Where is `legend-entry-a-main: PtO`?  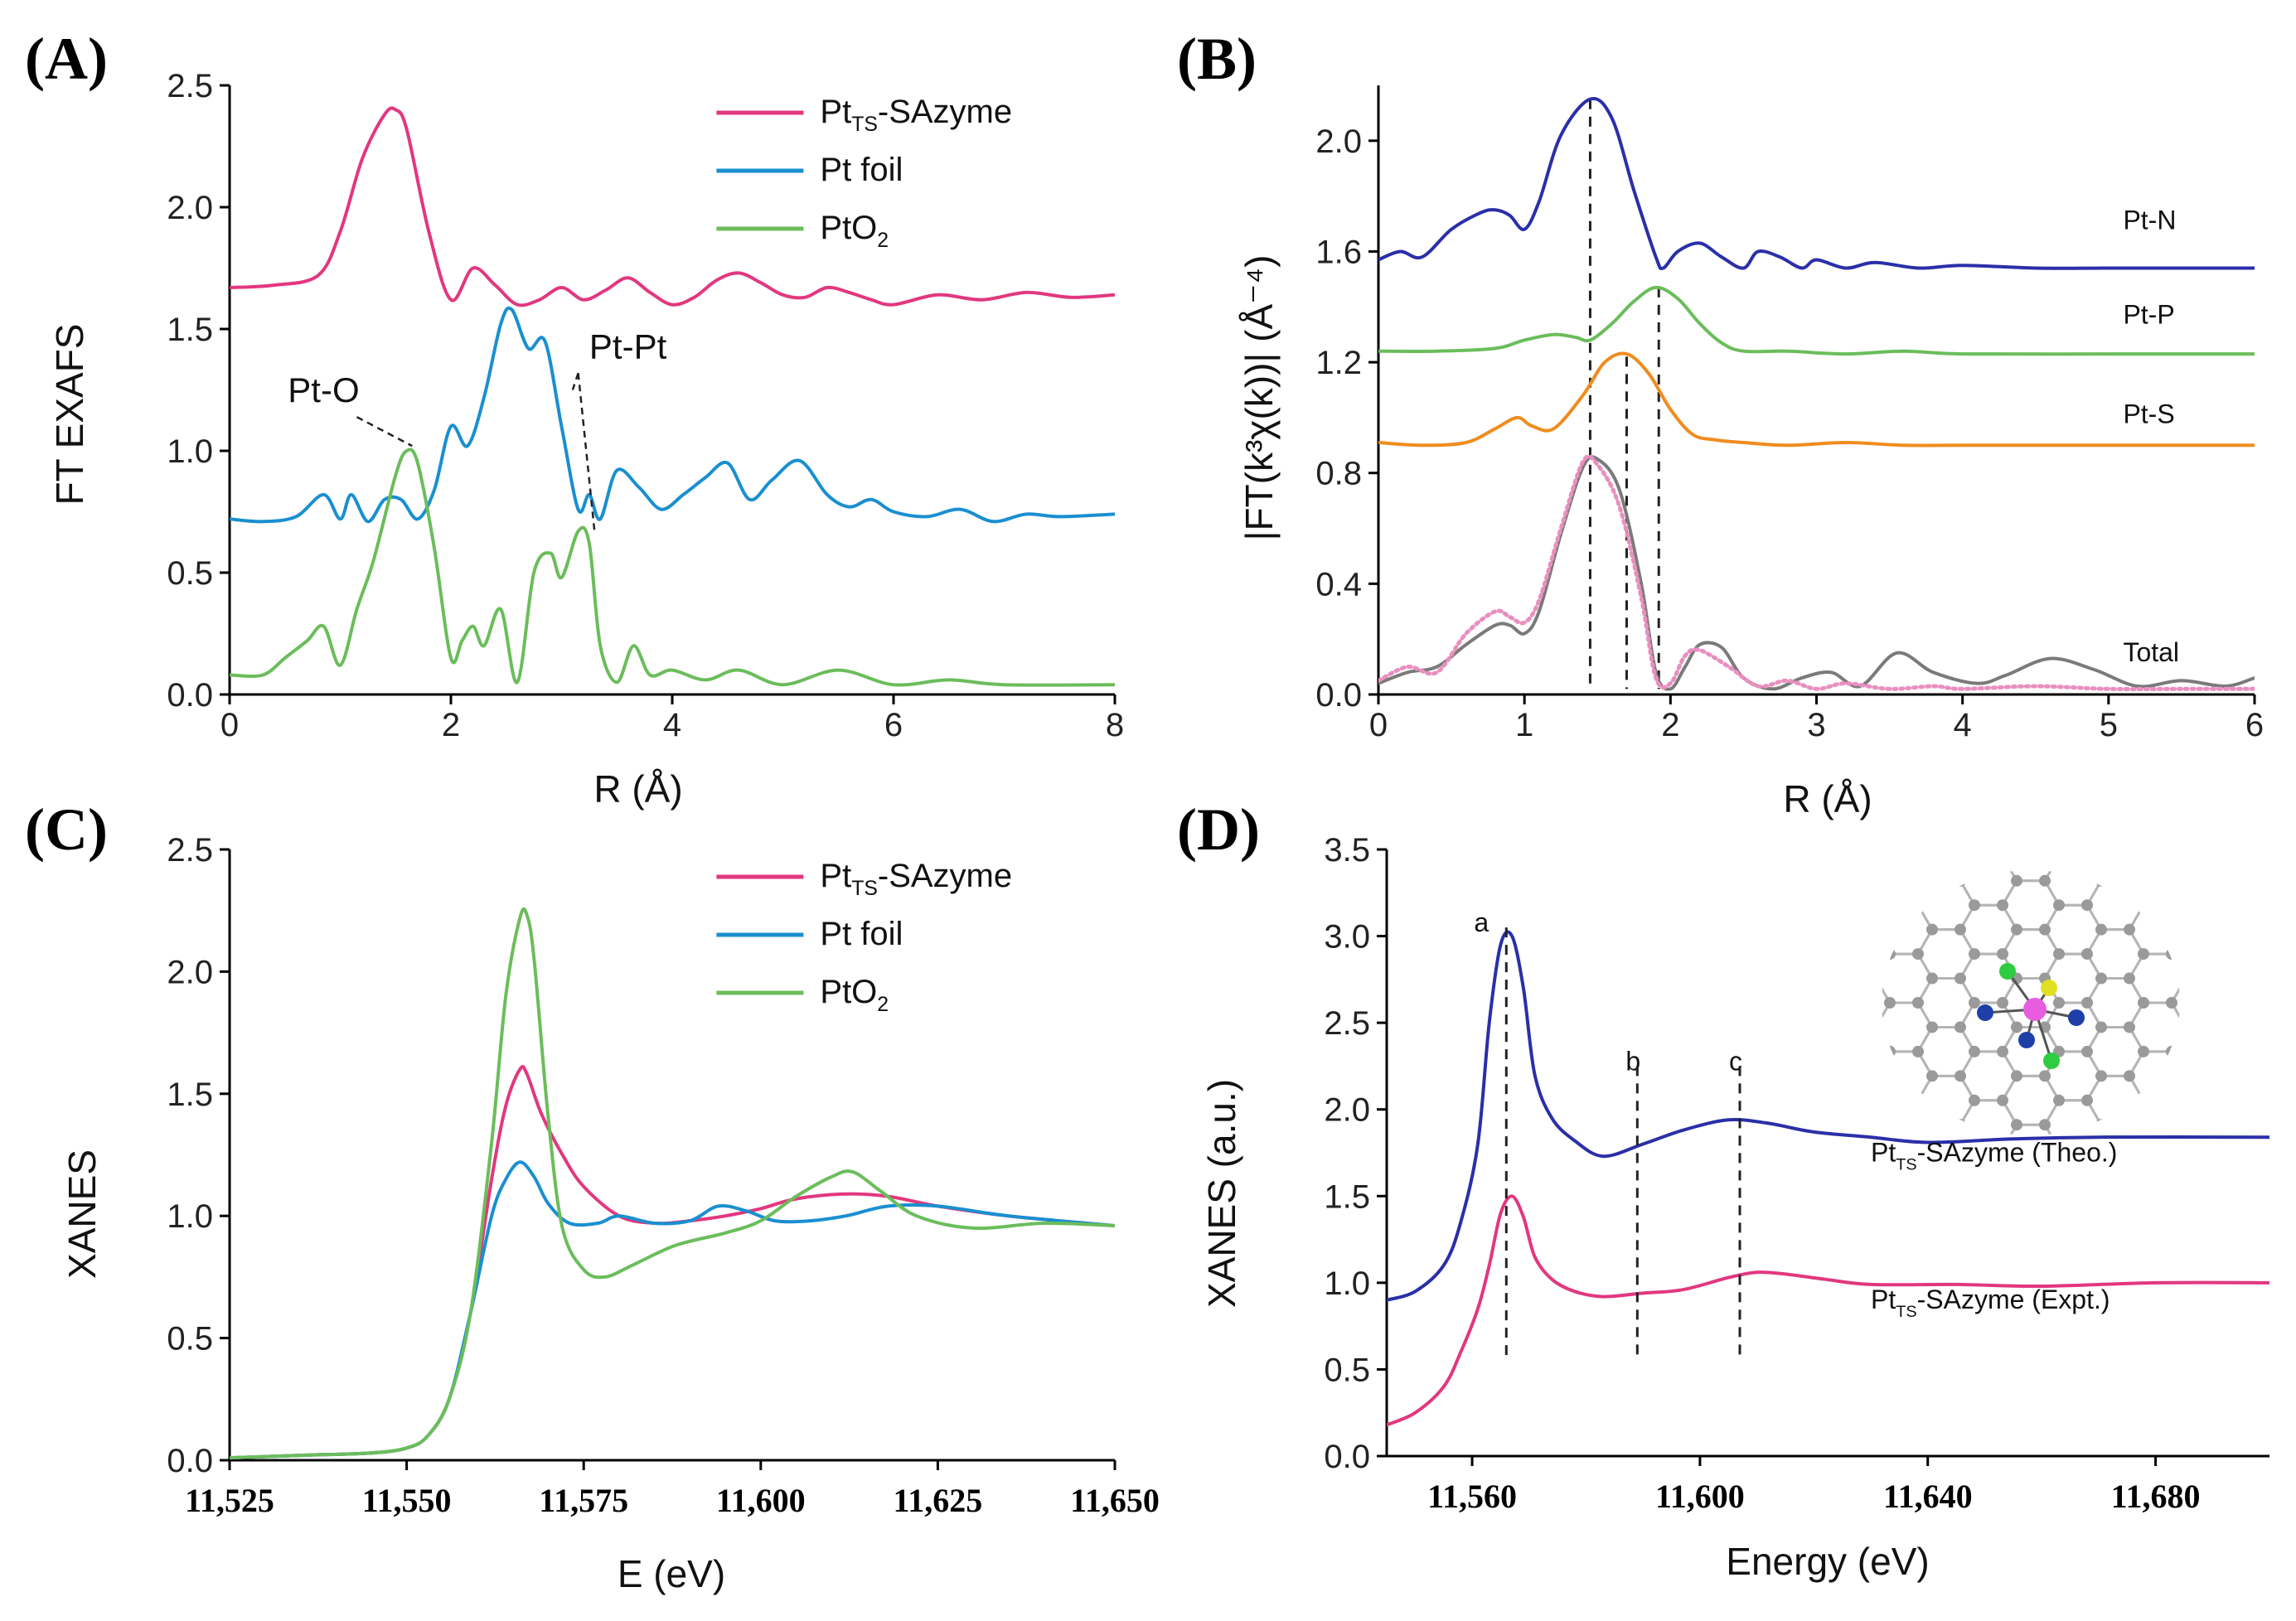
legend-entry-a-main: PtO is located at coordinates (848, 228).